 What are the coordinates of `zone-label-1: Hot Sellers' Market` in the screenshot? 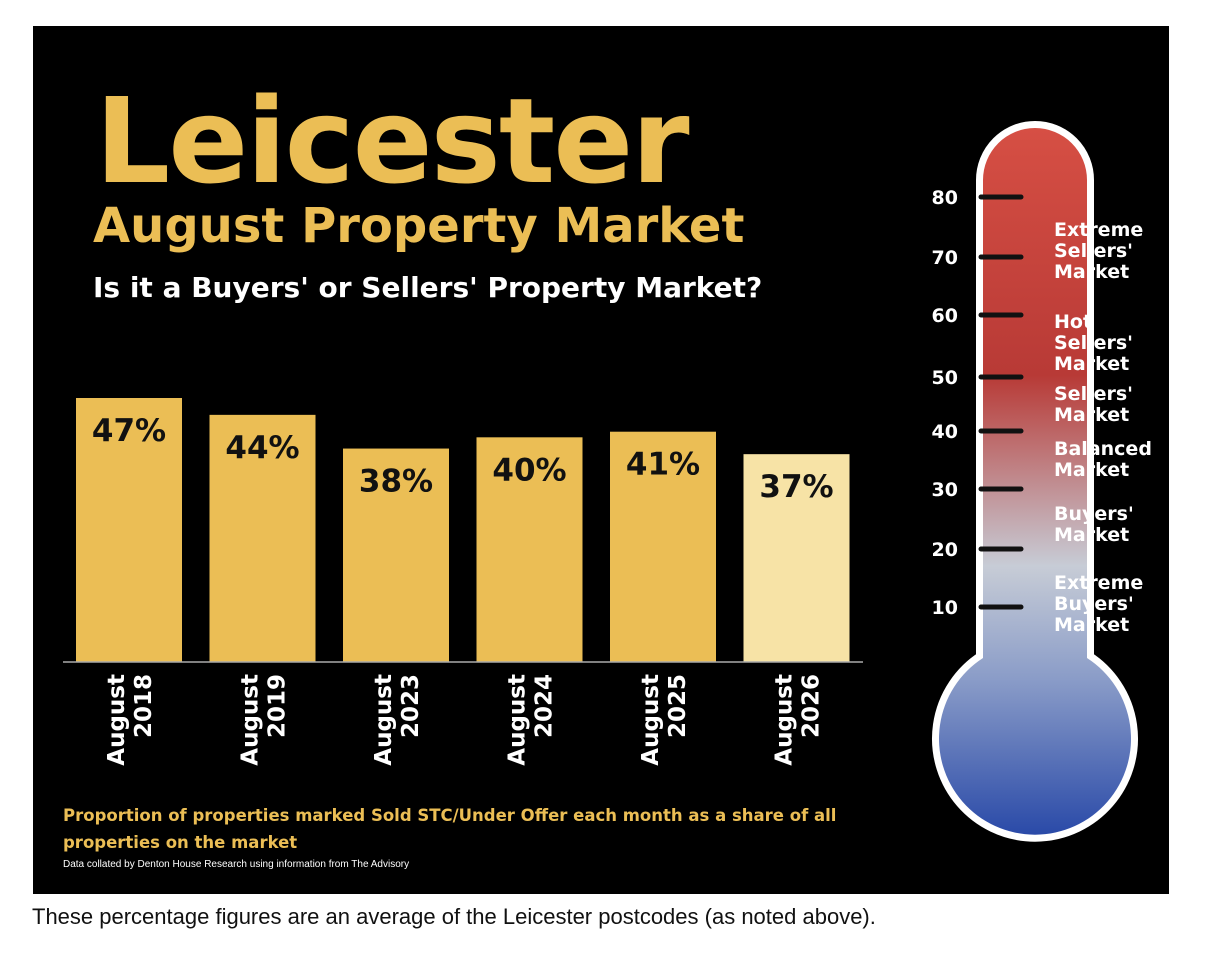 It's located at (1093, 343).